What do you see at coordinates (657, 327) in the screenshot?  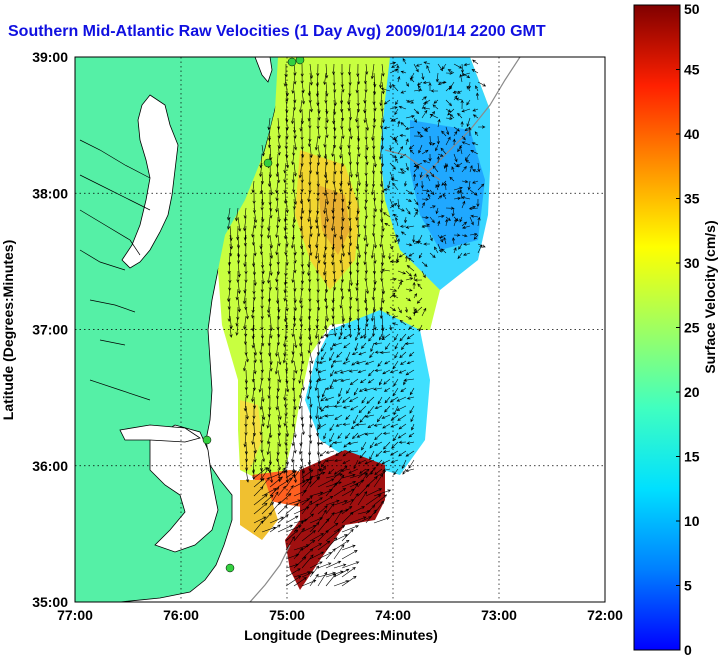 I see `colorbar` at bounding box center [657, 327].